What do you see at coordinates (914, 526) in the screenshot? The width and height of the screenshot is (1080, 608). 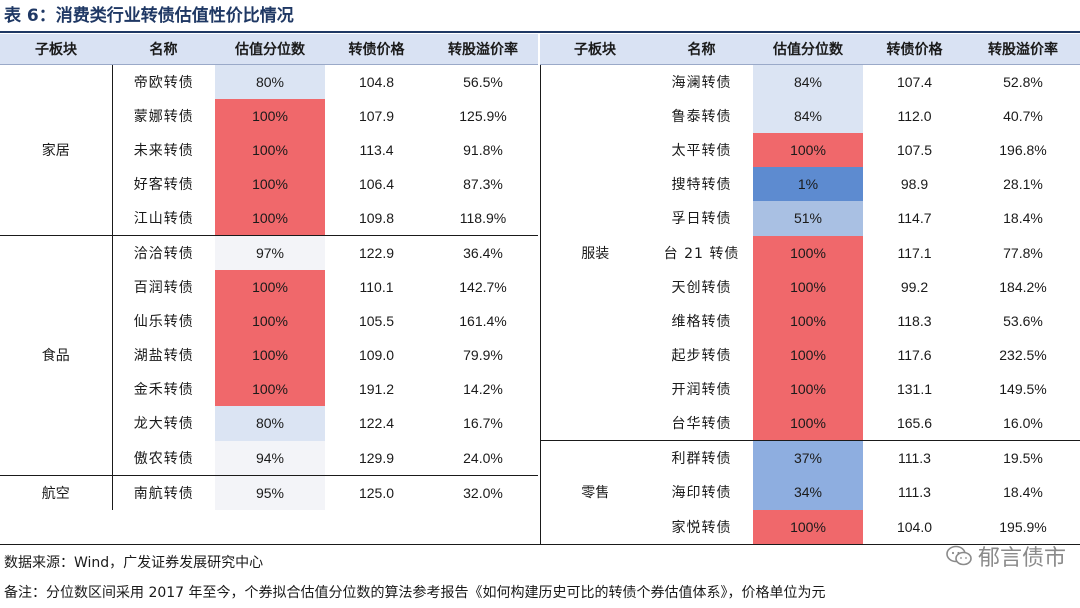 I see `price-cell: 104.0` at bounding box center [914, 526].